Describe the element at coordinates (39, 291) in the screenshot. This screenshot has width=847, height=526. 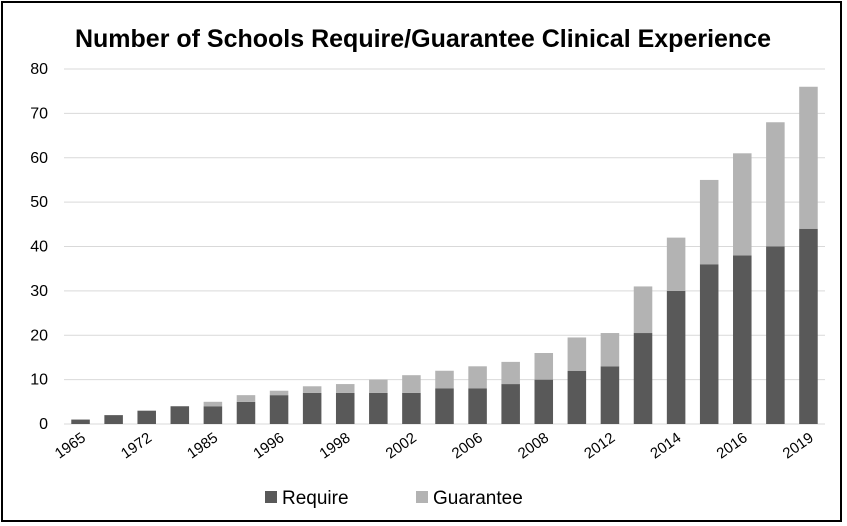
I see `y-tick-label: 30` at that location.